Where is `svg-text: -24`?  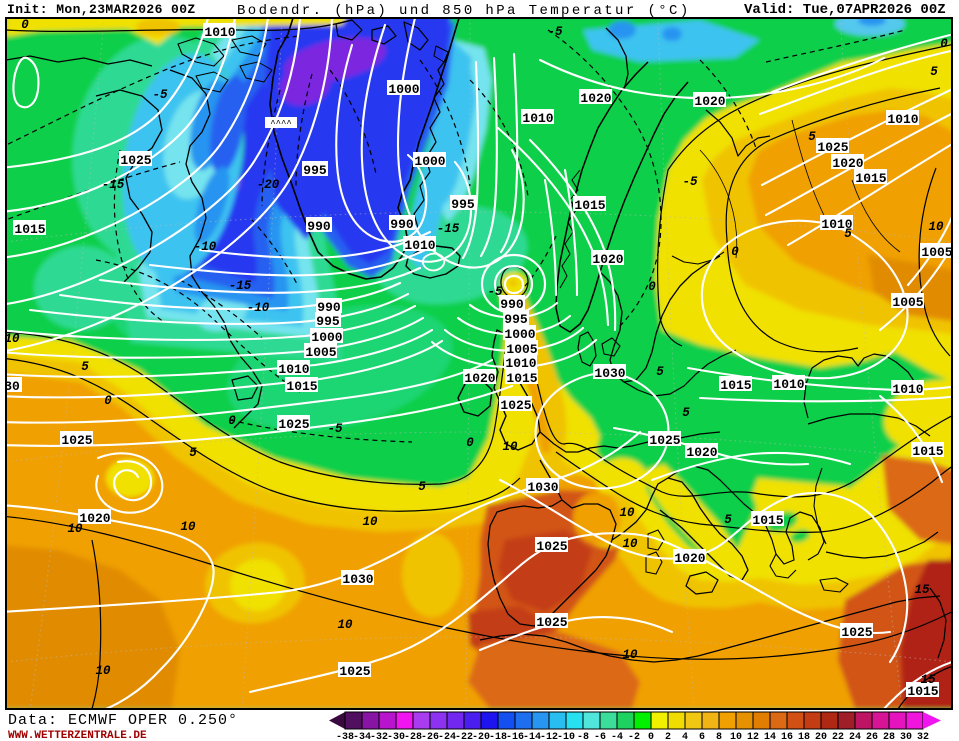
svg-text: -24 is located at coordinates (447, 736).